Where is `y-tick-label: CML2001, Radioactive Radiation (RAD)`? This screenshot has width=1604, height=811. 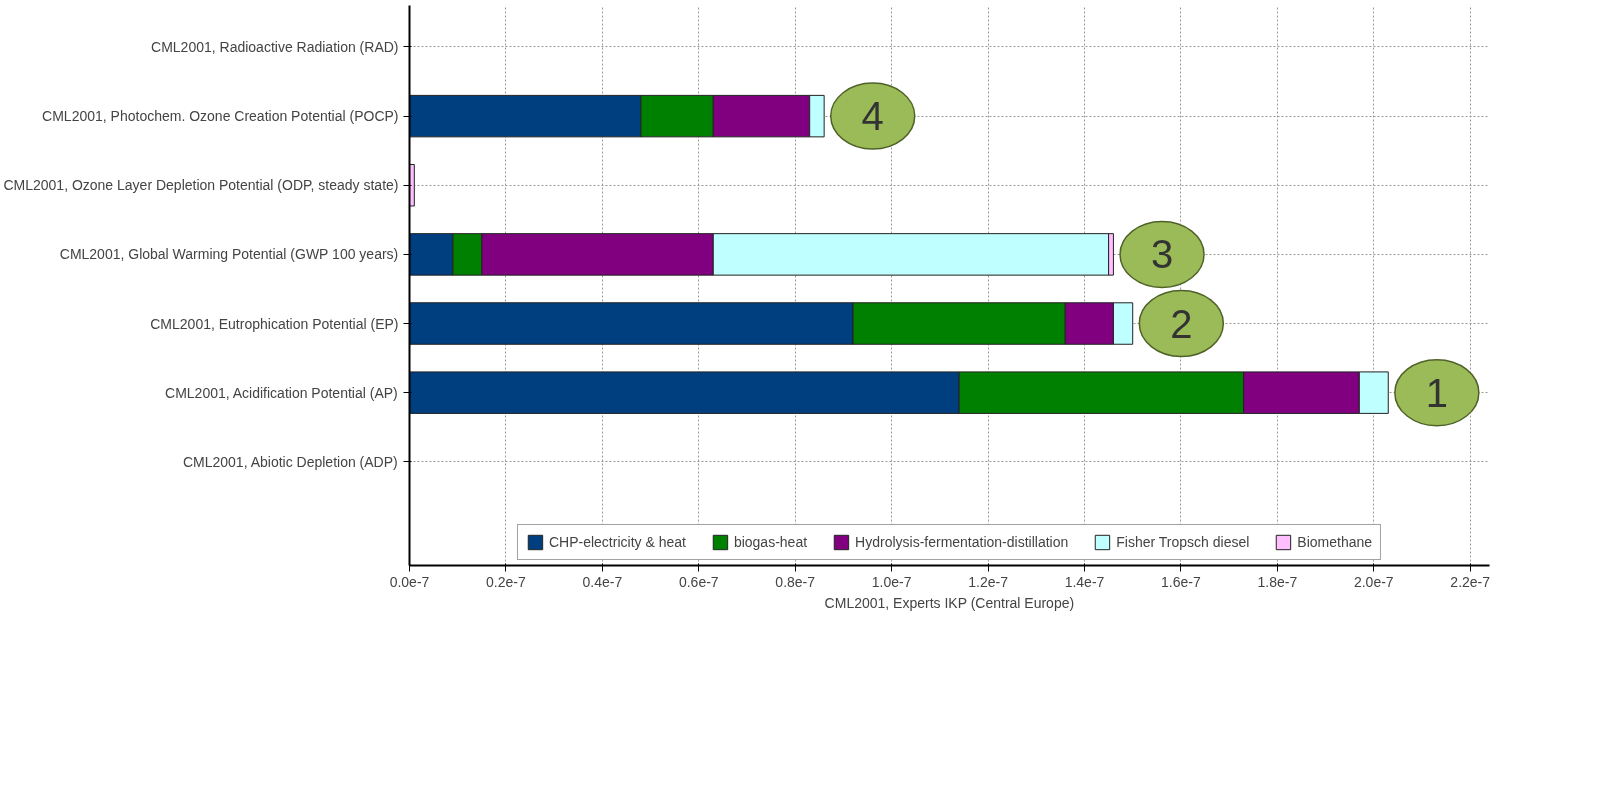
y-tick-label: CML2001, Radioactive Radiation (RAD) is located at coordinates (275, 46).